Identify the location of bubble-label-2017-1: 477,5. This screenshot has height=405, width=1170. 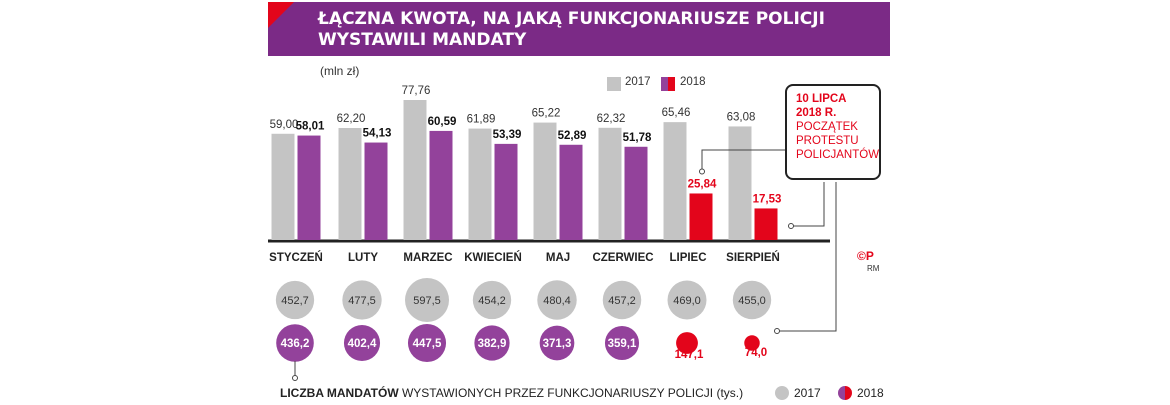
(362, 301).